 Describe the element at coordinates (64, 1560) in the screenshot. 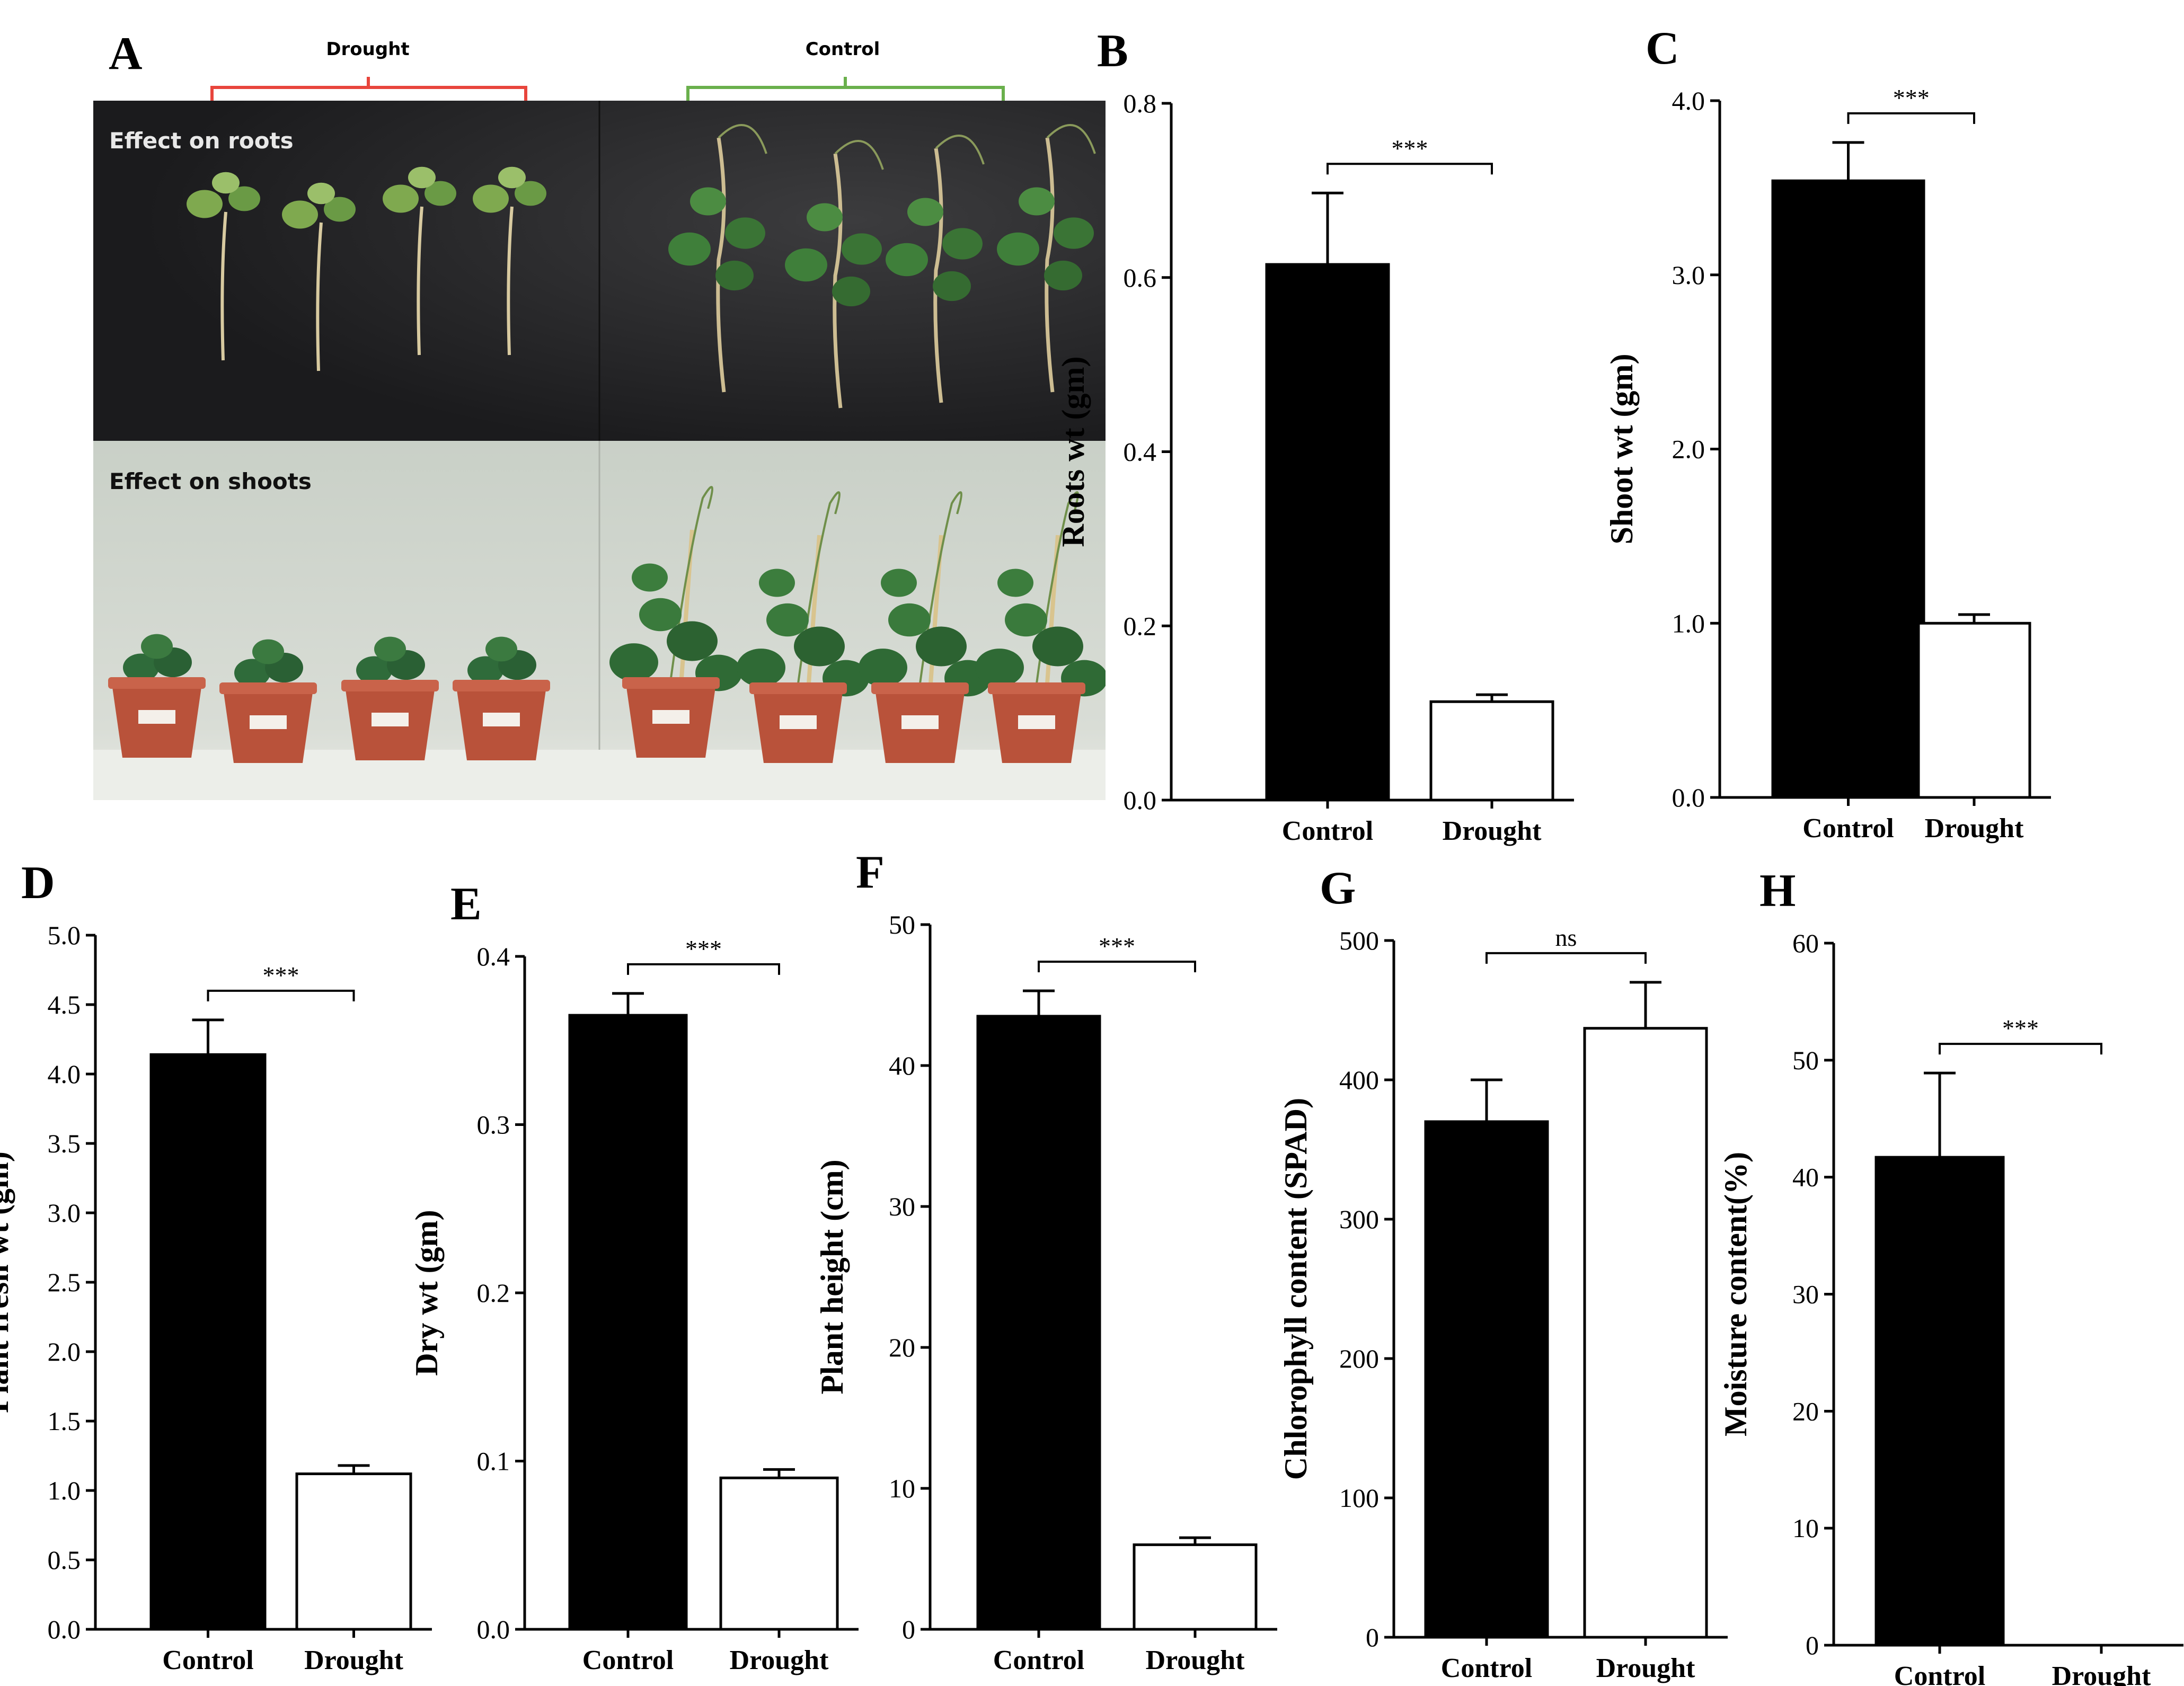

I see `y-tick-label: 0.5` at that location.